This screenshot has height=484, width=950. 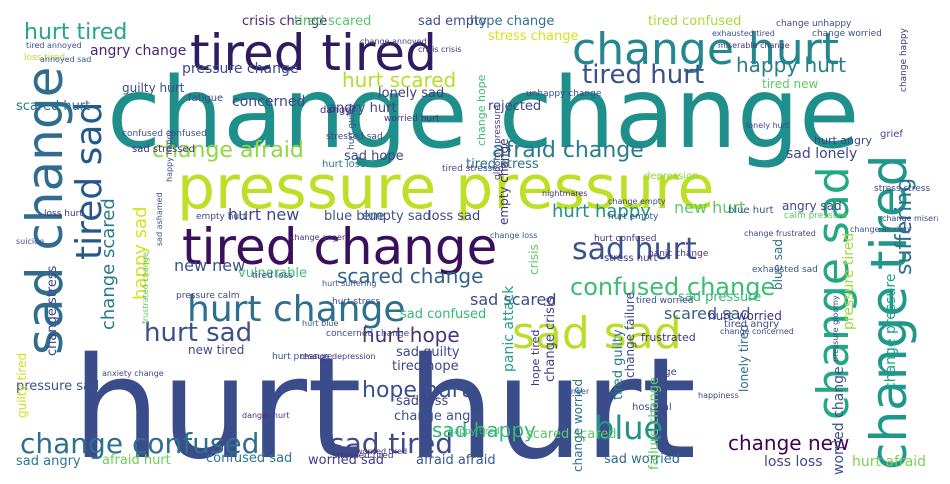 I want to click on cloud-word: tired change, so click(x=340, y=247).